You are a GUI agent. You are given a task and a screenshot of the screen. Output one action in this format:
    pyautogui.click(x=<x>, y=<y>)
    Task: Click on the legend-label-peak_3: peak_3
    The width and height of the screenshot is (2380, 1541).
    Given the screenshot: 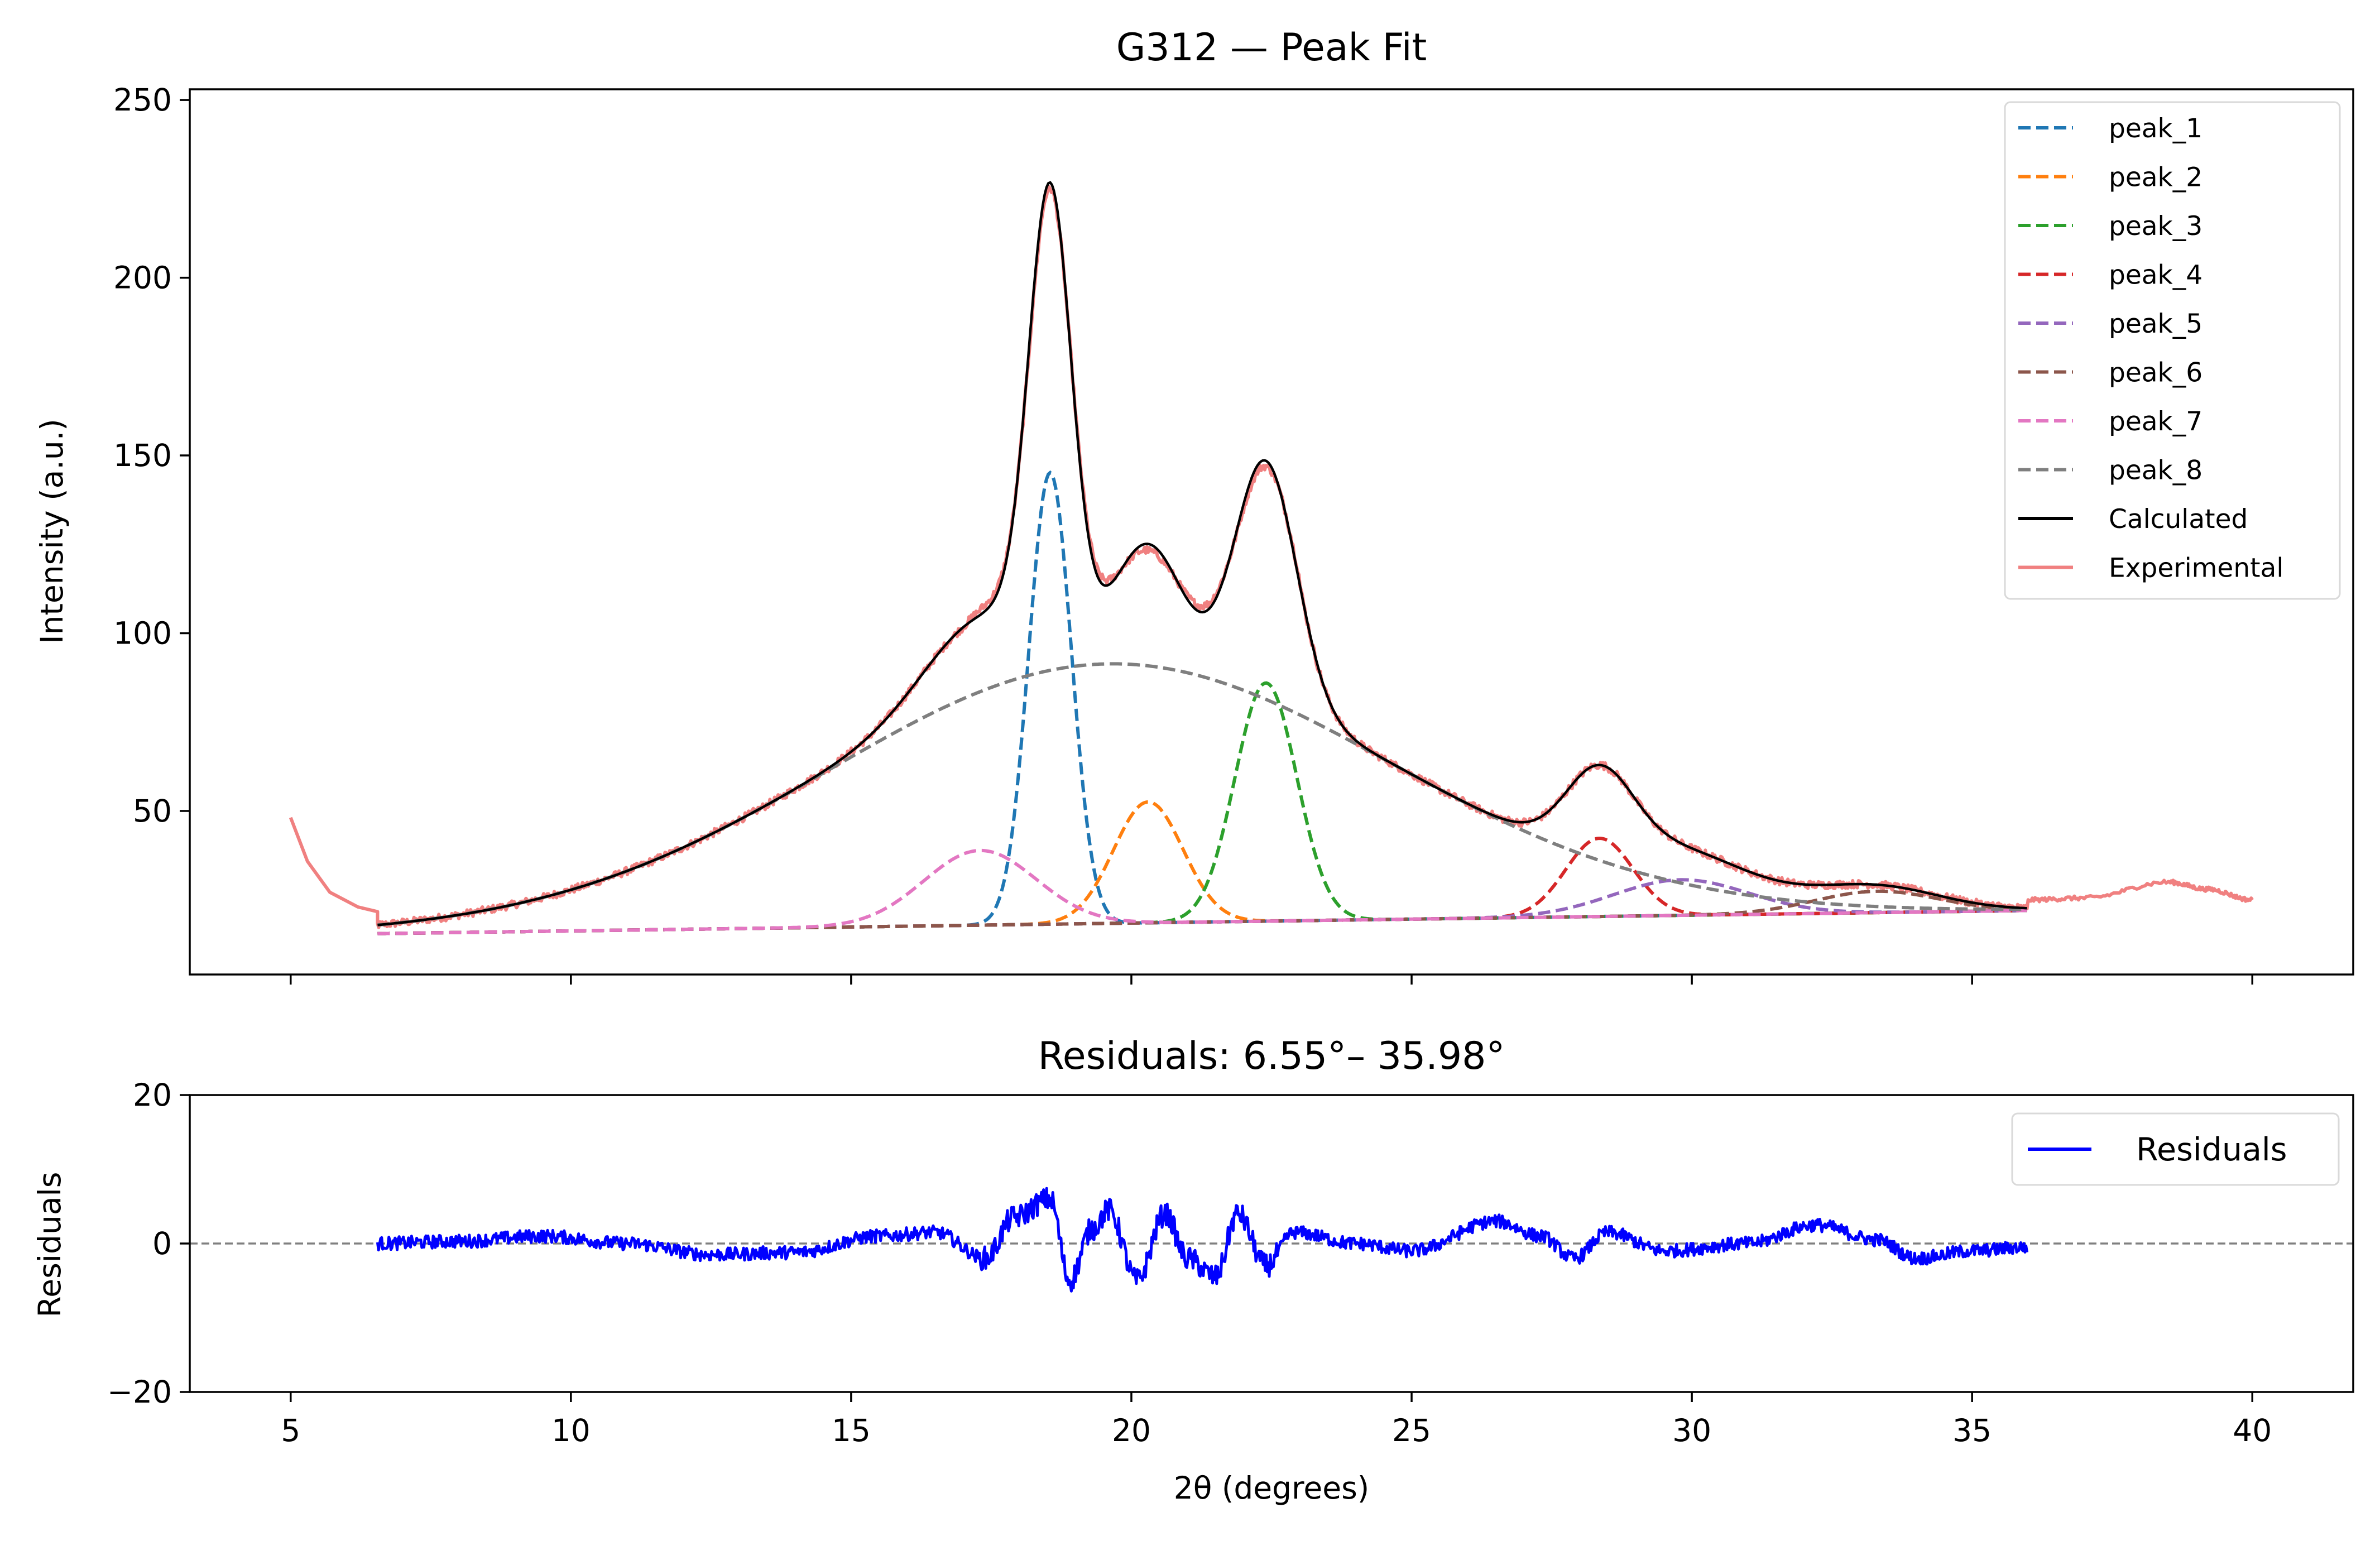 What is the action you would take?
    pyautogui.click(x=2156, y=226)
    